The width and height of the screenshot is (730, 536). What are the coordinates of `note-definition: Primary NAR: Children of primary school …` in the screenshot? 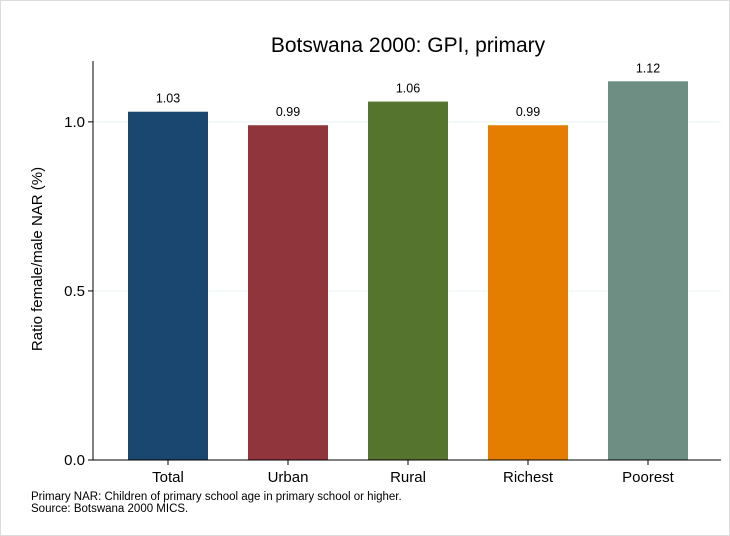 It's located at (216, 497).